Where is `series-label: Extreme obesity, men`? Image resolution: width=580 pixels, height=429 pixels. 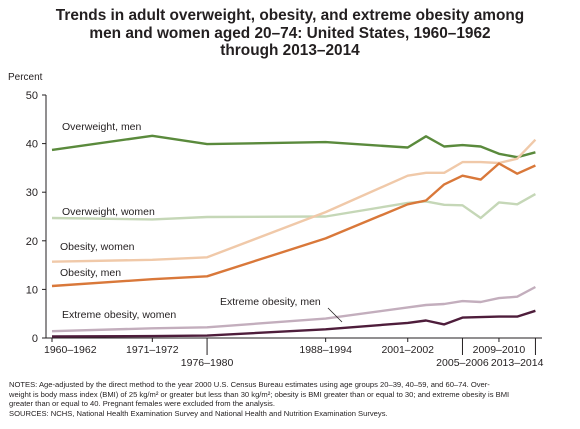
series-label: Extreme obesity, men is located at coordinates (270, 302).